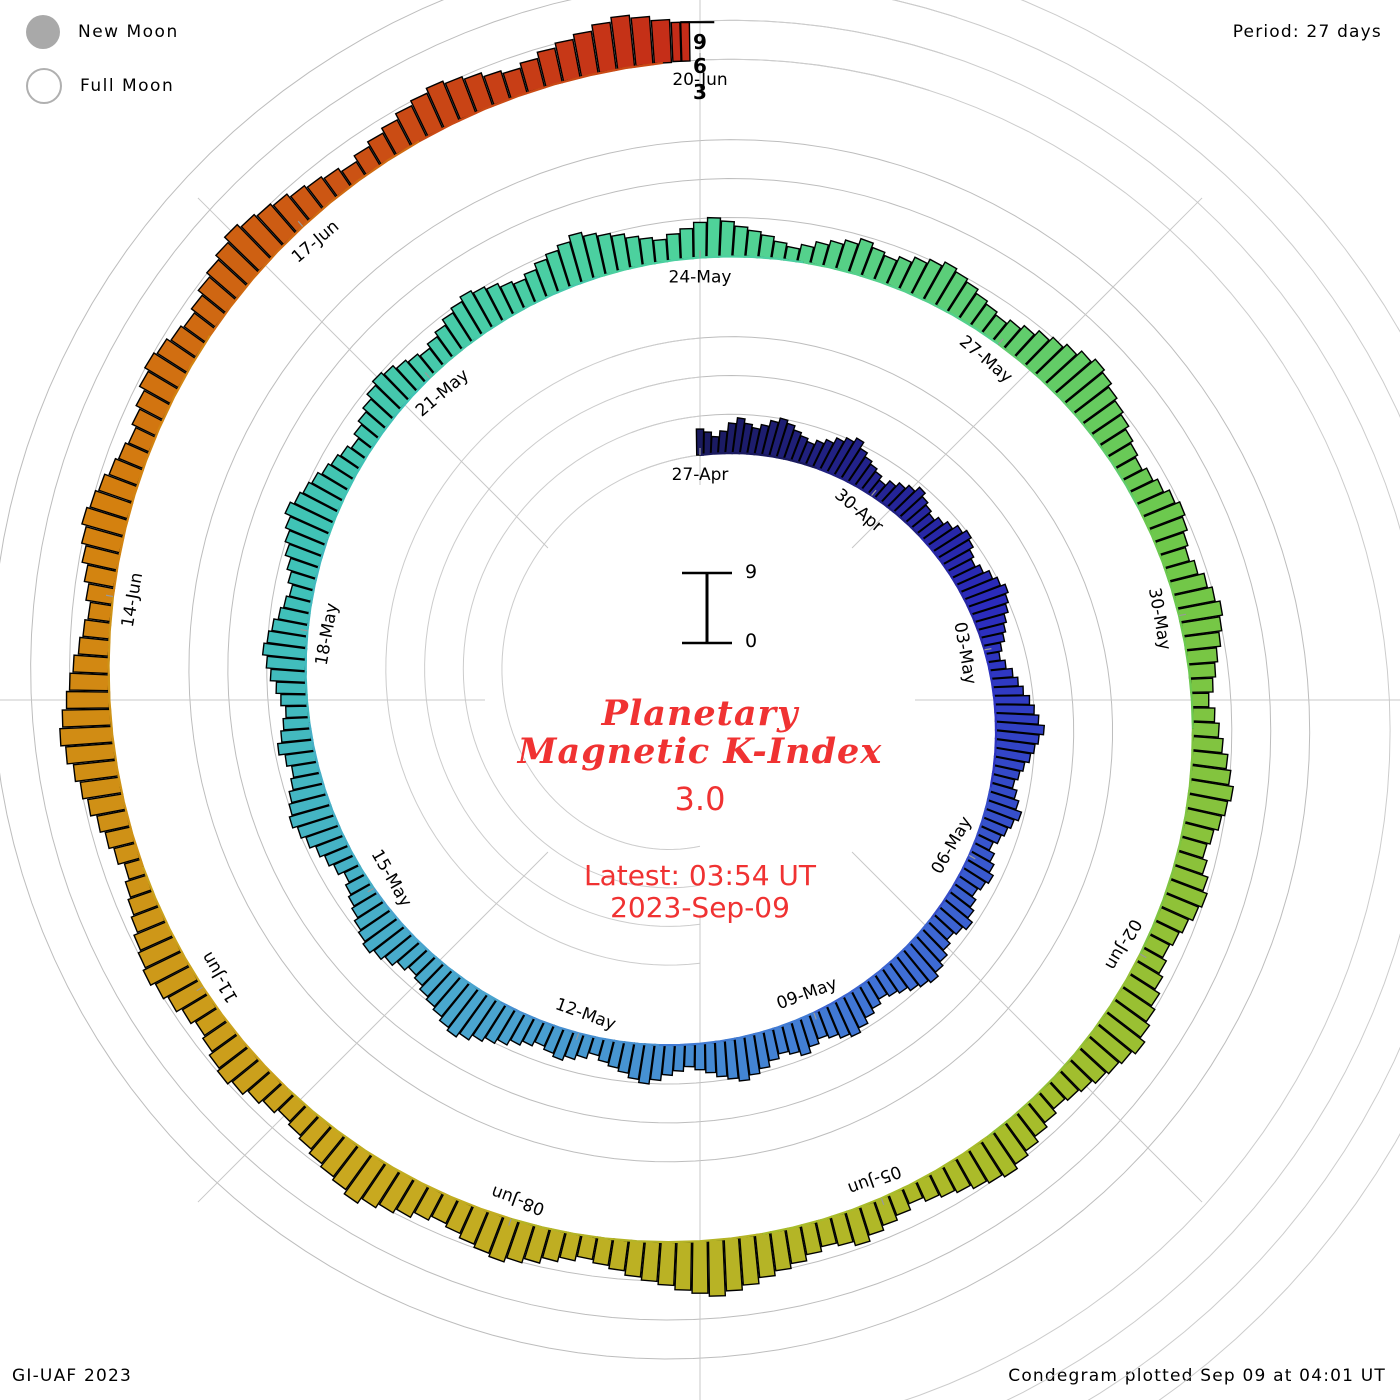 This screenshot has height=1400, width=1400. Describe the element at coordinates (751, 641) in the screenshot. I see `scale-min-label: 0` at that location.